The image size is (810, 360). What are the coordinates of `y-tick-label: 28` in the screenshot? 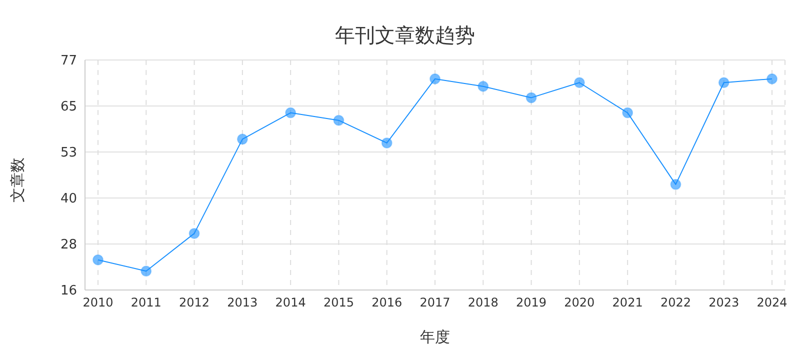 It's located at (68, 245).